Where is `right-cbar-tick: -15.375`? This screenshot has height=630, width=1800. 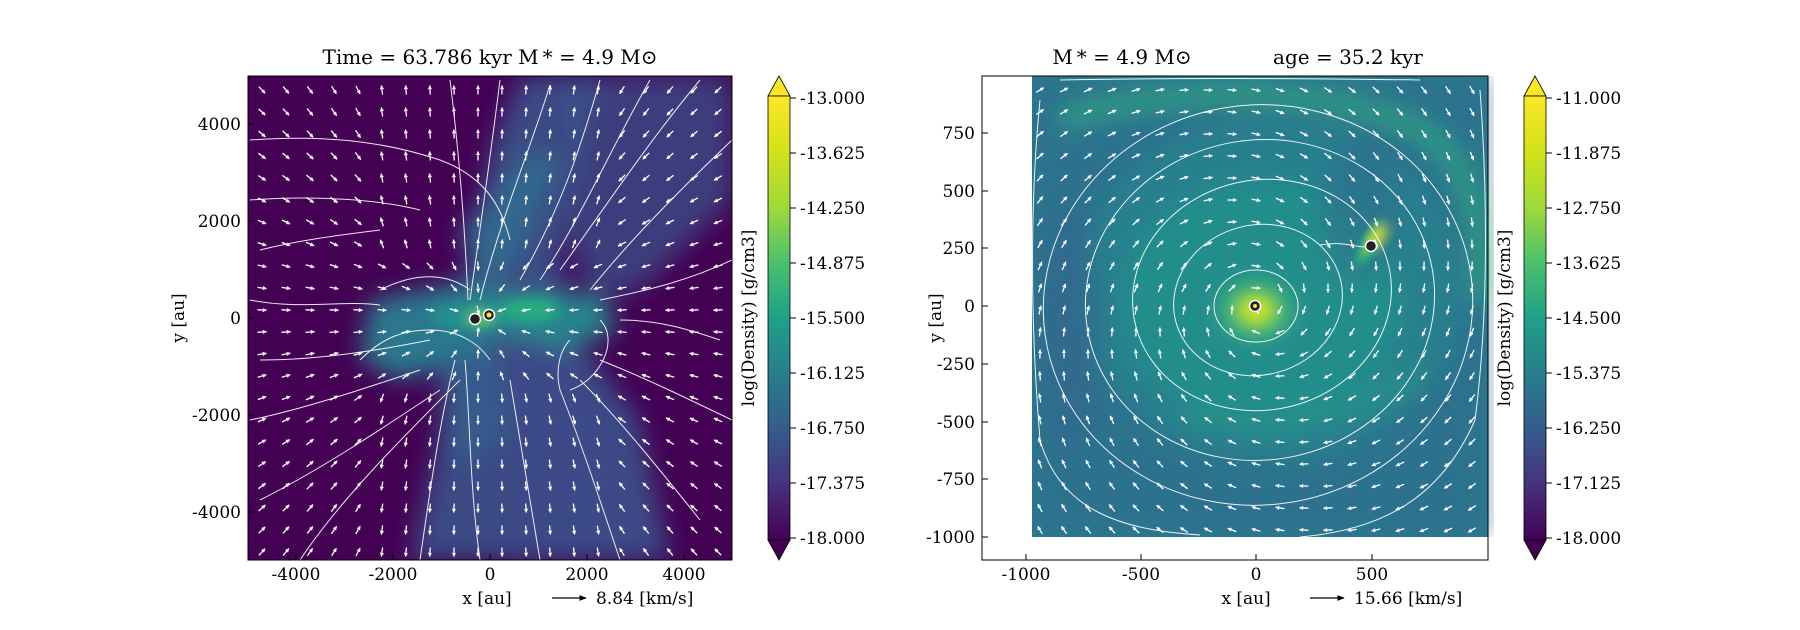
right-cbar-tick: -15.375 is located at coordinates (1588, 374).